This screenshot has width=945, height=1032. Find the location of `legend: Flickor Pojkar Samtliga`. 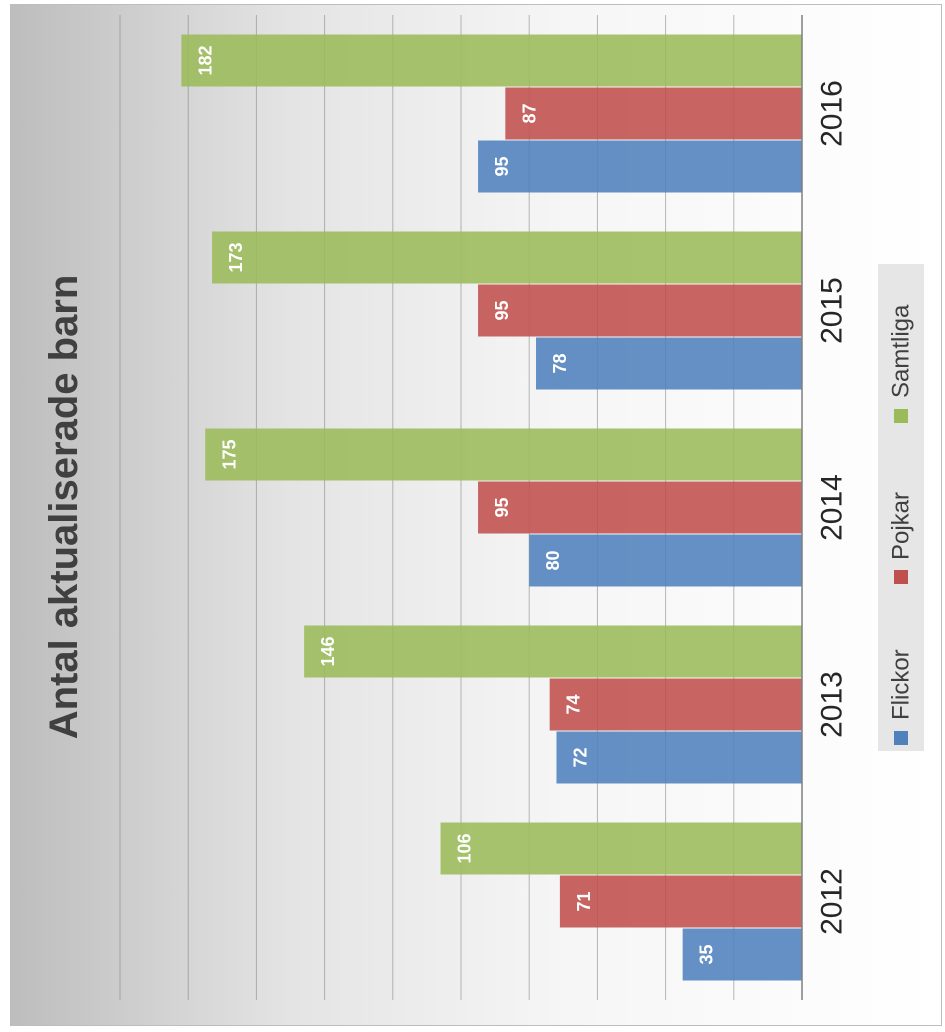

legend: Flickor Pojkar Samtliga is located at coordinates (901, 507).